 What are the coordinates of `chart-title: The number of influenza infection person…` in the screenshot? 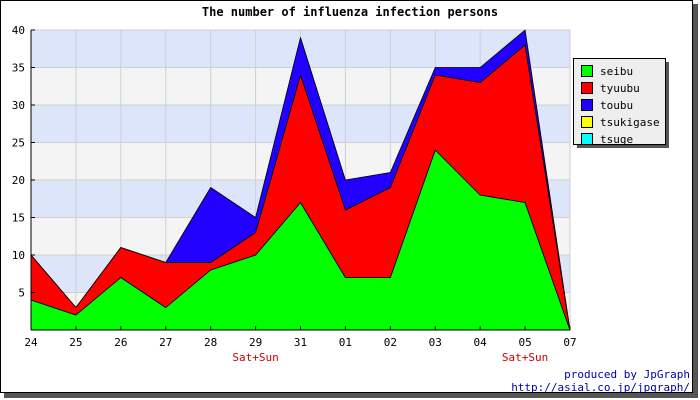 It's located at (350, 12).